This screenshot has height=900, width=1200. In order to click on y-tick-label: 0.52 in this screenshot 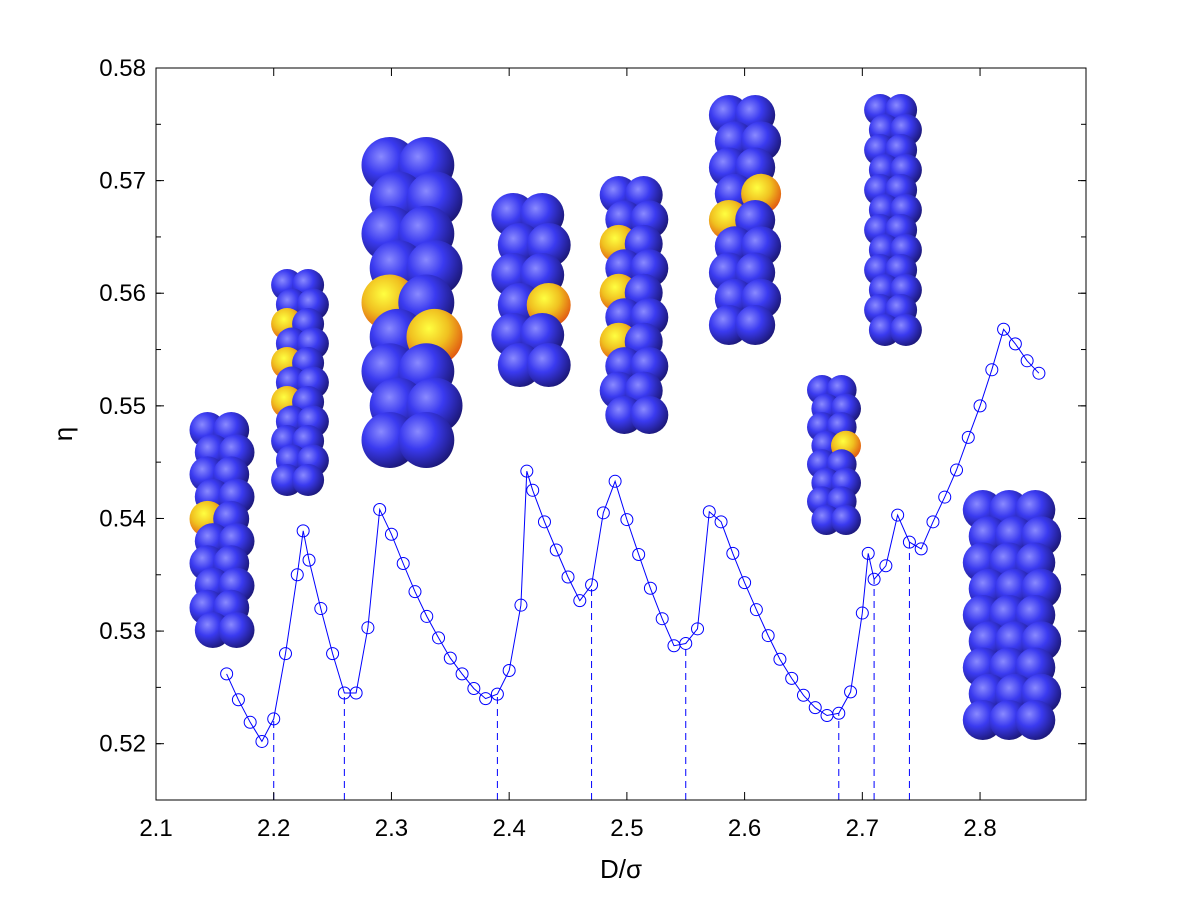, I will do `click(122, 744)`.